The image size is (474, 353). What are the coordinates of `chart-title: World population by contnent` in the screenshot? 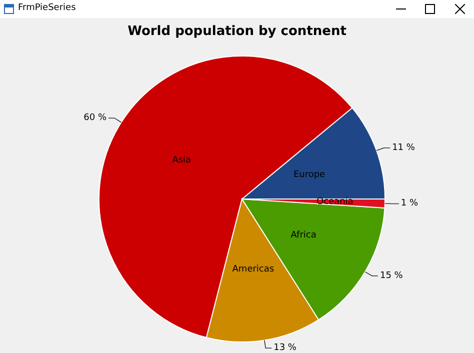 It's located at (237, 31).